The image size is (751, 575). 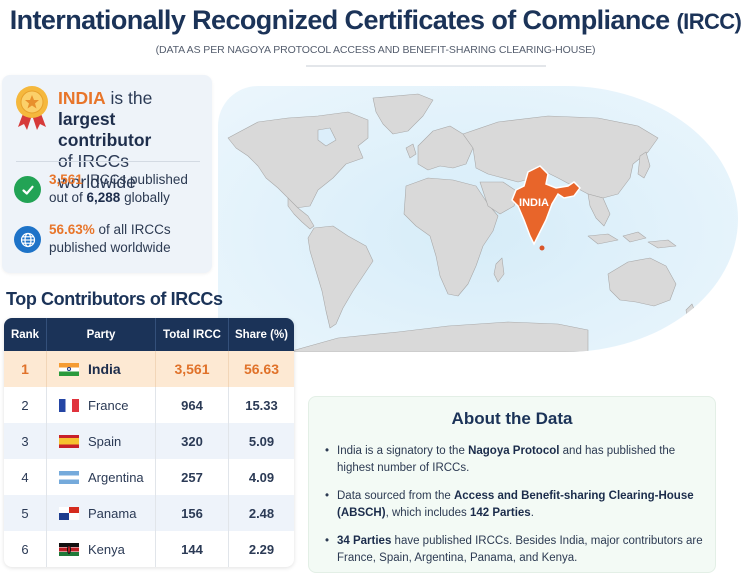 What do you see at coordinates (192, 477) in the screenshot?
I see `total-cell: 257` at bounding box center [192, 477].